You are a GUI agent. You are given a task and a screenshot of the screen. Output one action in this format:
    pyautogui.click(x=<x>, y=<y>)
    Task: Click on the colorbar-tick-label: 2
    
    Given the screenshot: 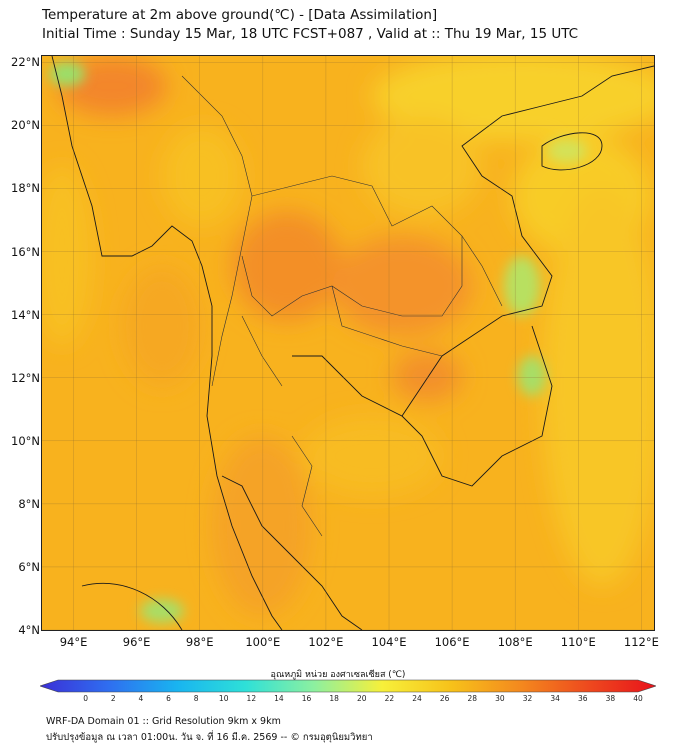 What is the action you would take?
    pyautogui.click(x=113, y=698)
    